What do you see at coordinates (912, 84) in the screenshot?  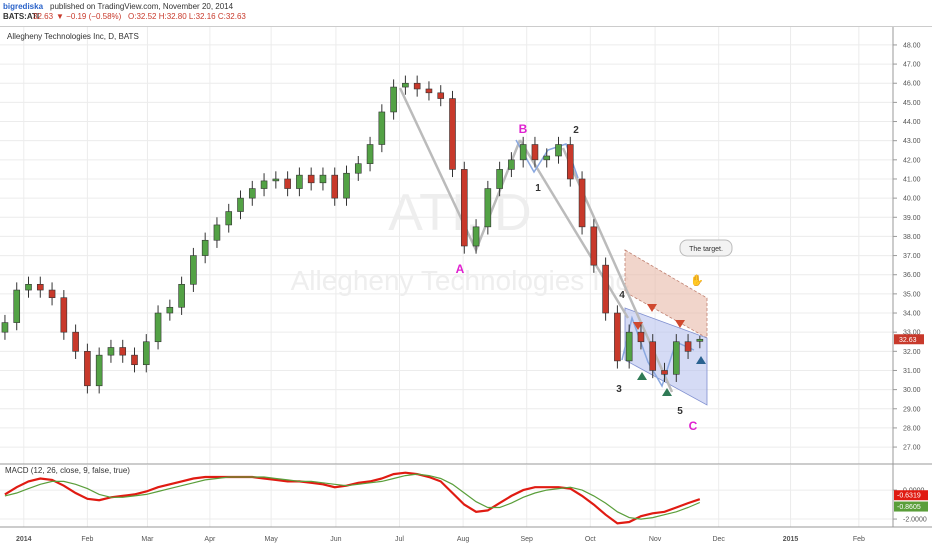 I see `y-tick-label: 46.00` at bounding box center [912, 84].